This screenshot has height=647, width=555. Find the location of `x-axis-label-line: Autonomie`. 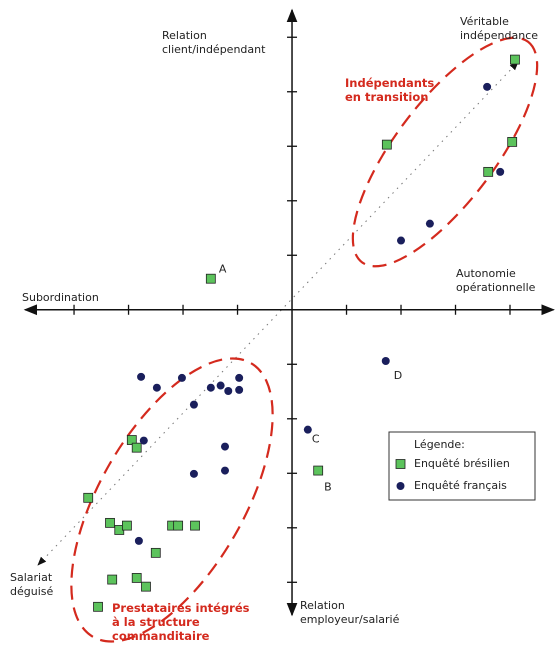

x-axis-label-line: Autonomie is located at coordinates (486, 273).